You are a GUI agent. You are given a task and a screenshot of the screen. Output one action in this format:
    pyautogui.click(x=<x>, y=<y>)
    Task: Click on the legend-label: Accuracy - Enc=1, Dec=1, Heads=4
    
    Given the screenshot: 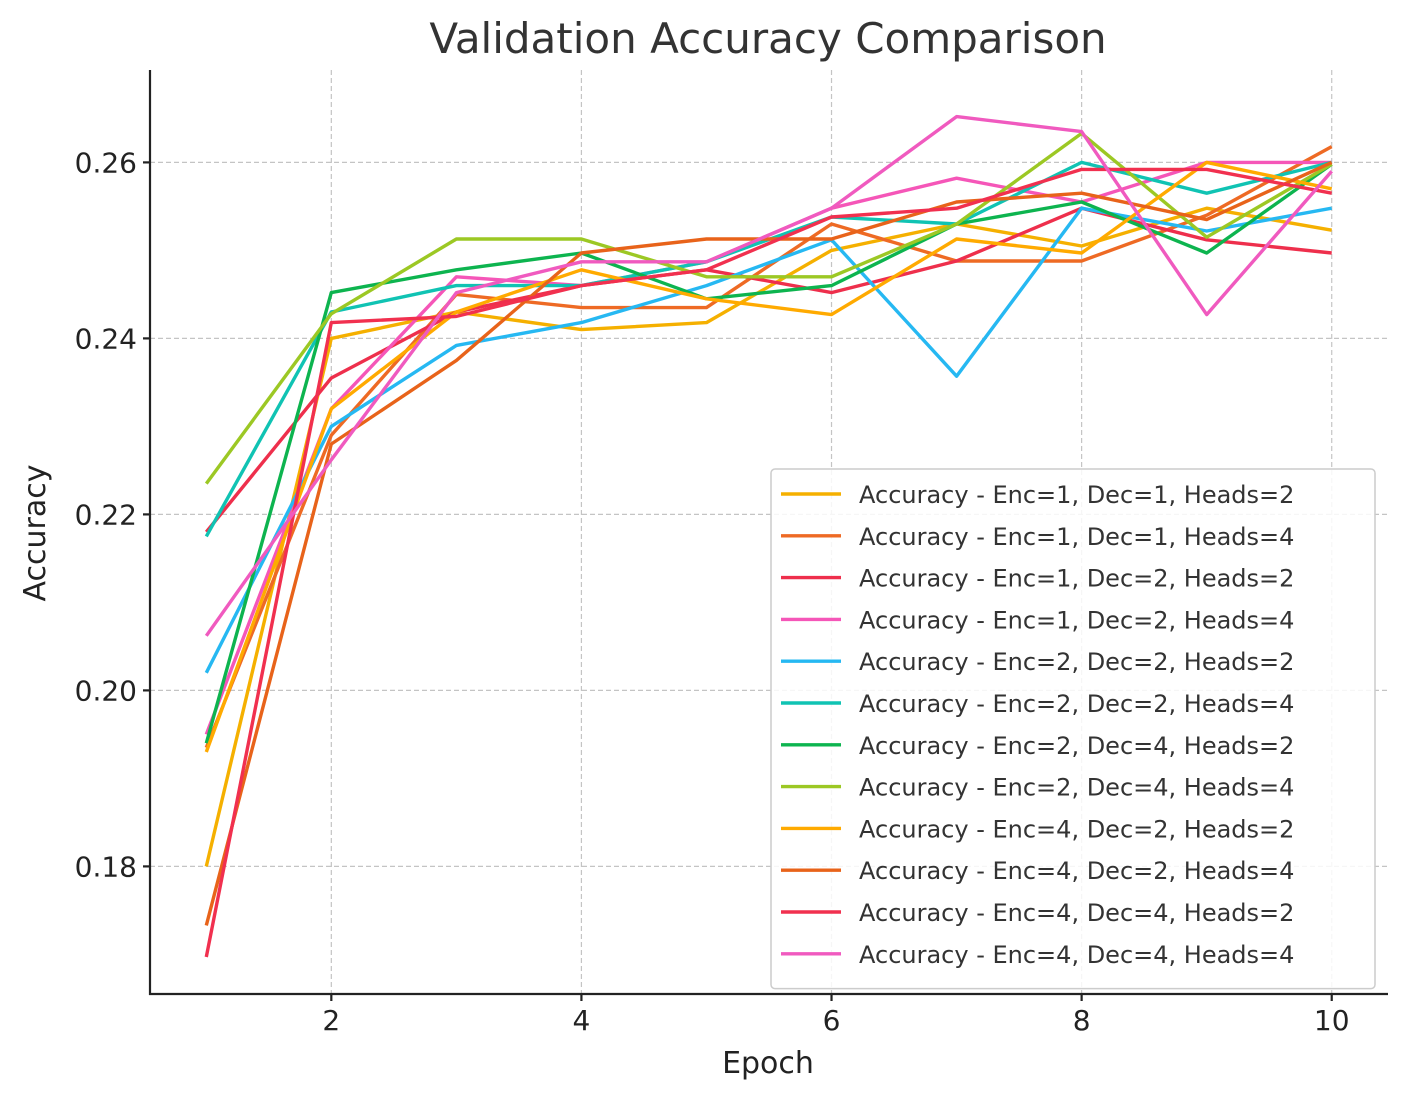 What is the action you would take?
    pyautogui.click(x=1076, y=537)
    